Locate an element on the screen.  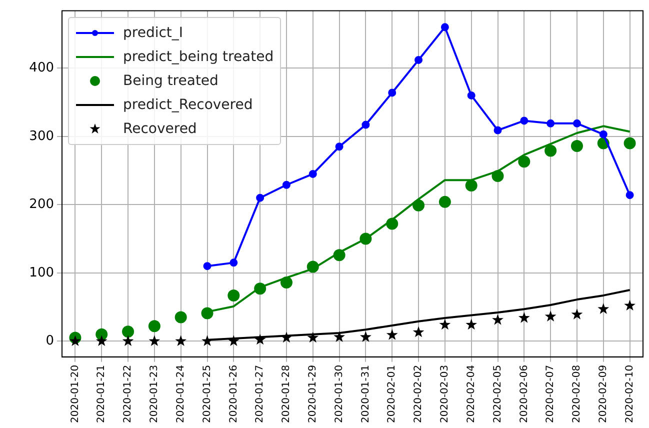
legend-label: Recovered is located at coordinates (160, 128).